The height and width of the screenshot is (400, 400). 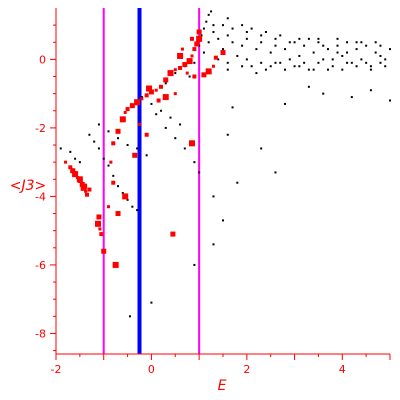 What do you see at coordinates (42, 59) in the screenshot?
I see `y-tick-label: 0` at bounding box center [42, 59].